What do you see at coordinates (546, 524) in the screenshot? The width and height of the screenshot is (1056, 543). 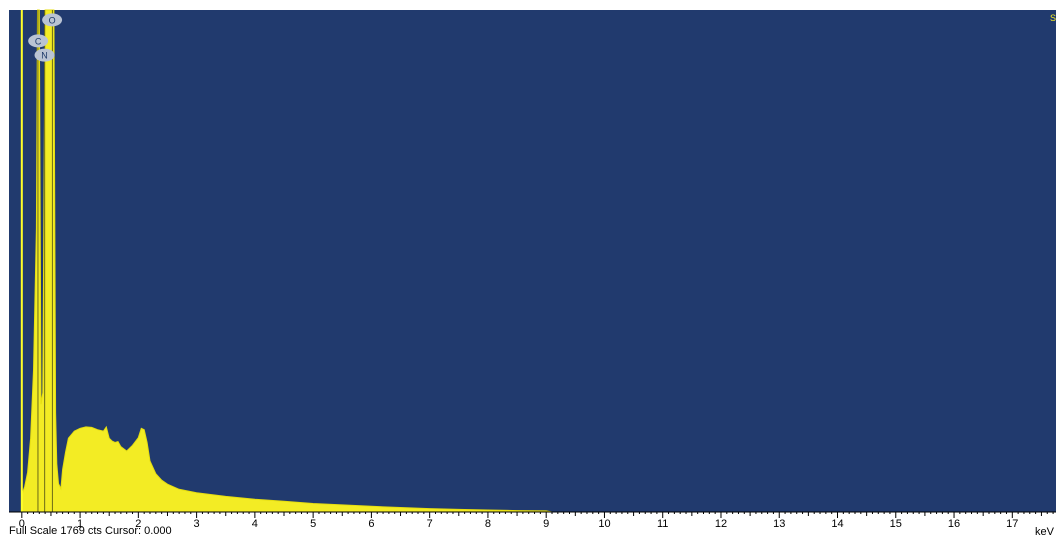 I see `x-tick-label: 9` at bounding box center [546, 524].